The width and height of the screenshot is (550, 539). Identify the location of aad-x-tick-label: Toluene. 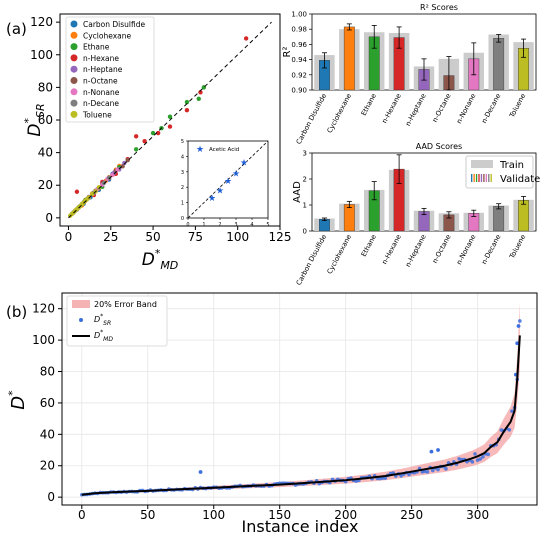
(518, 247).